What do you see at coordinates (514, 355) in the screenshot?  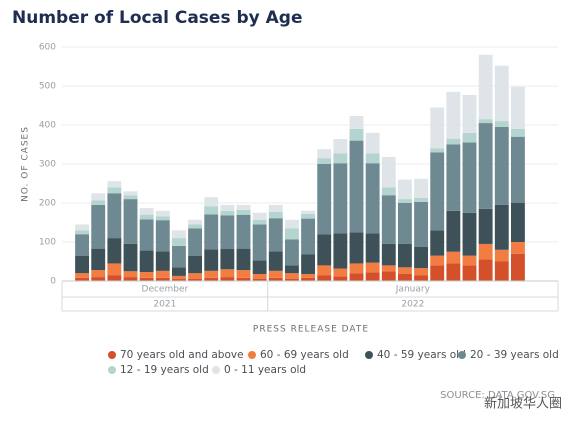 I see `legend-label: 20 - 39 years old` at bounding box center [514, 355].